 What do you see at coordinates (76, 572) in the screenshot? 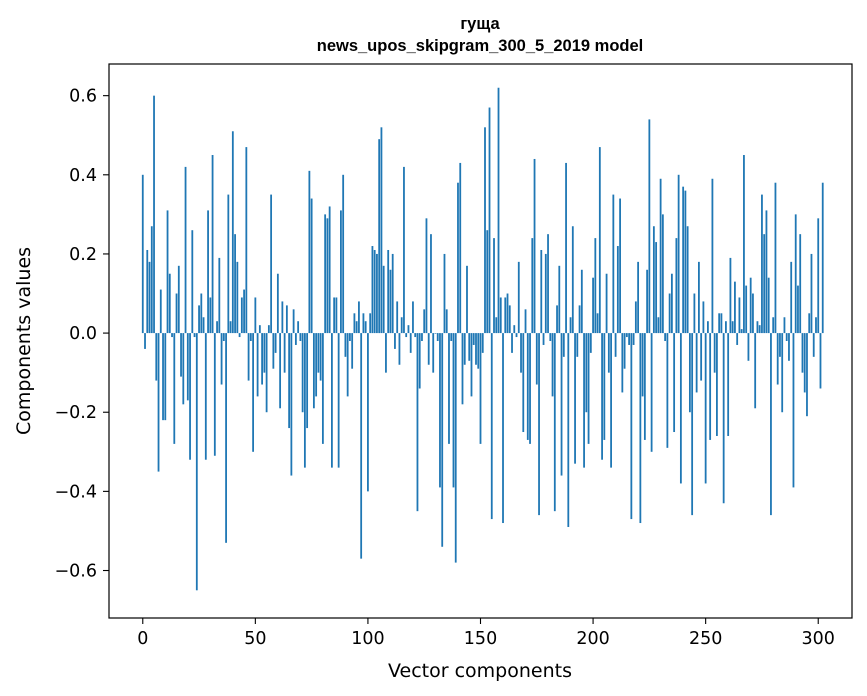
I see `y-tick-label: −0.6` at bounding box center [76, 572].